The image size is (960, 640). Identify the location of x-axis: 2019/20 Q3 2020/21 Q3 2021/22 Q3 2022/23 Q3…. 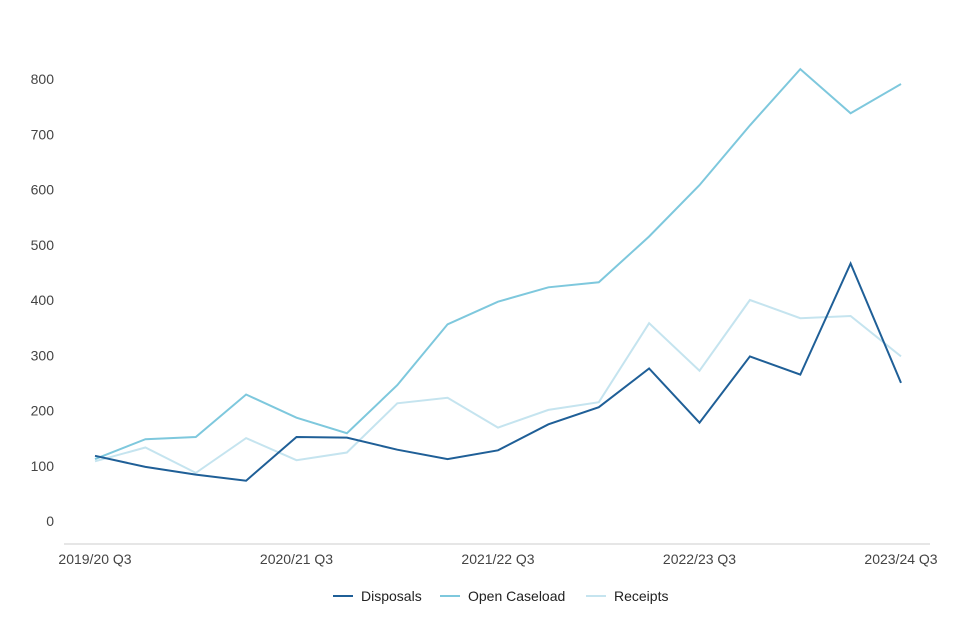
(497, 559).